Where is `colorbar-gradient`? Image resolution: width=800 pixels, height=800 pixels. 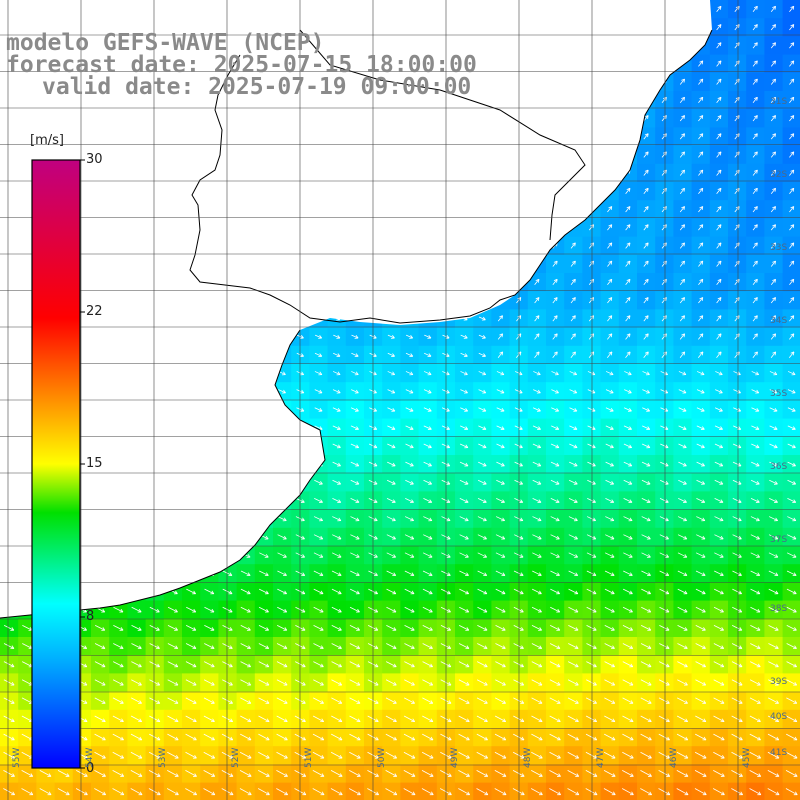
colorbar-gradient is located at coordinates (56, 464).